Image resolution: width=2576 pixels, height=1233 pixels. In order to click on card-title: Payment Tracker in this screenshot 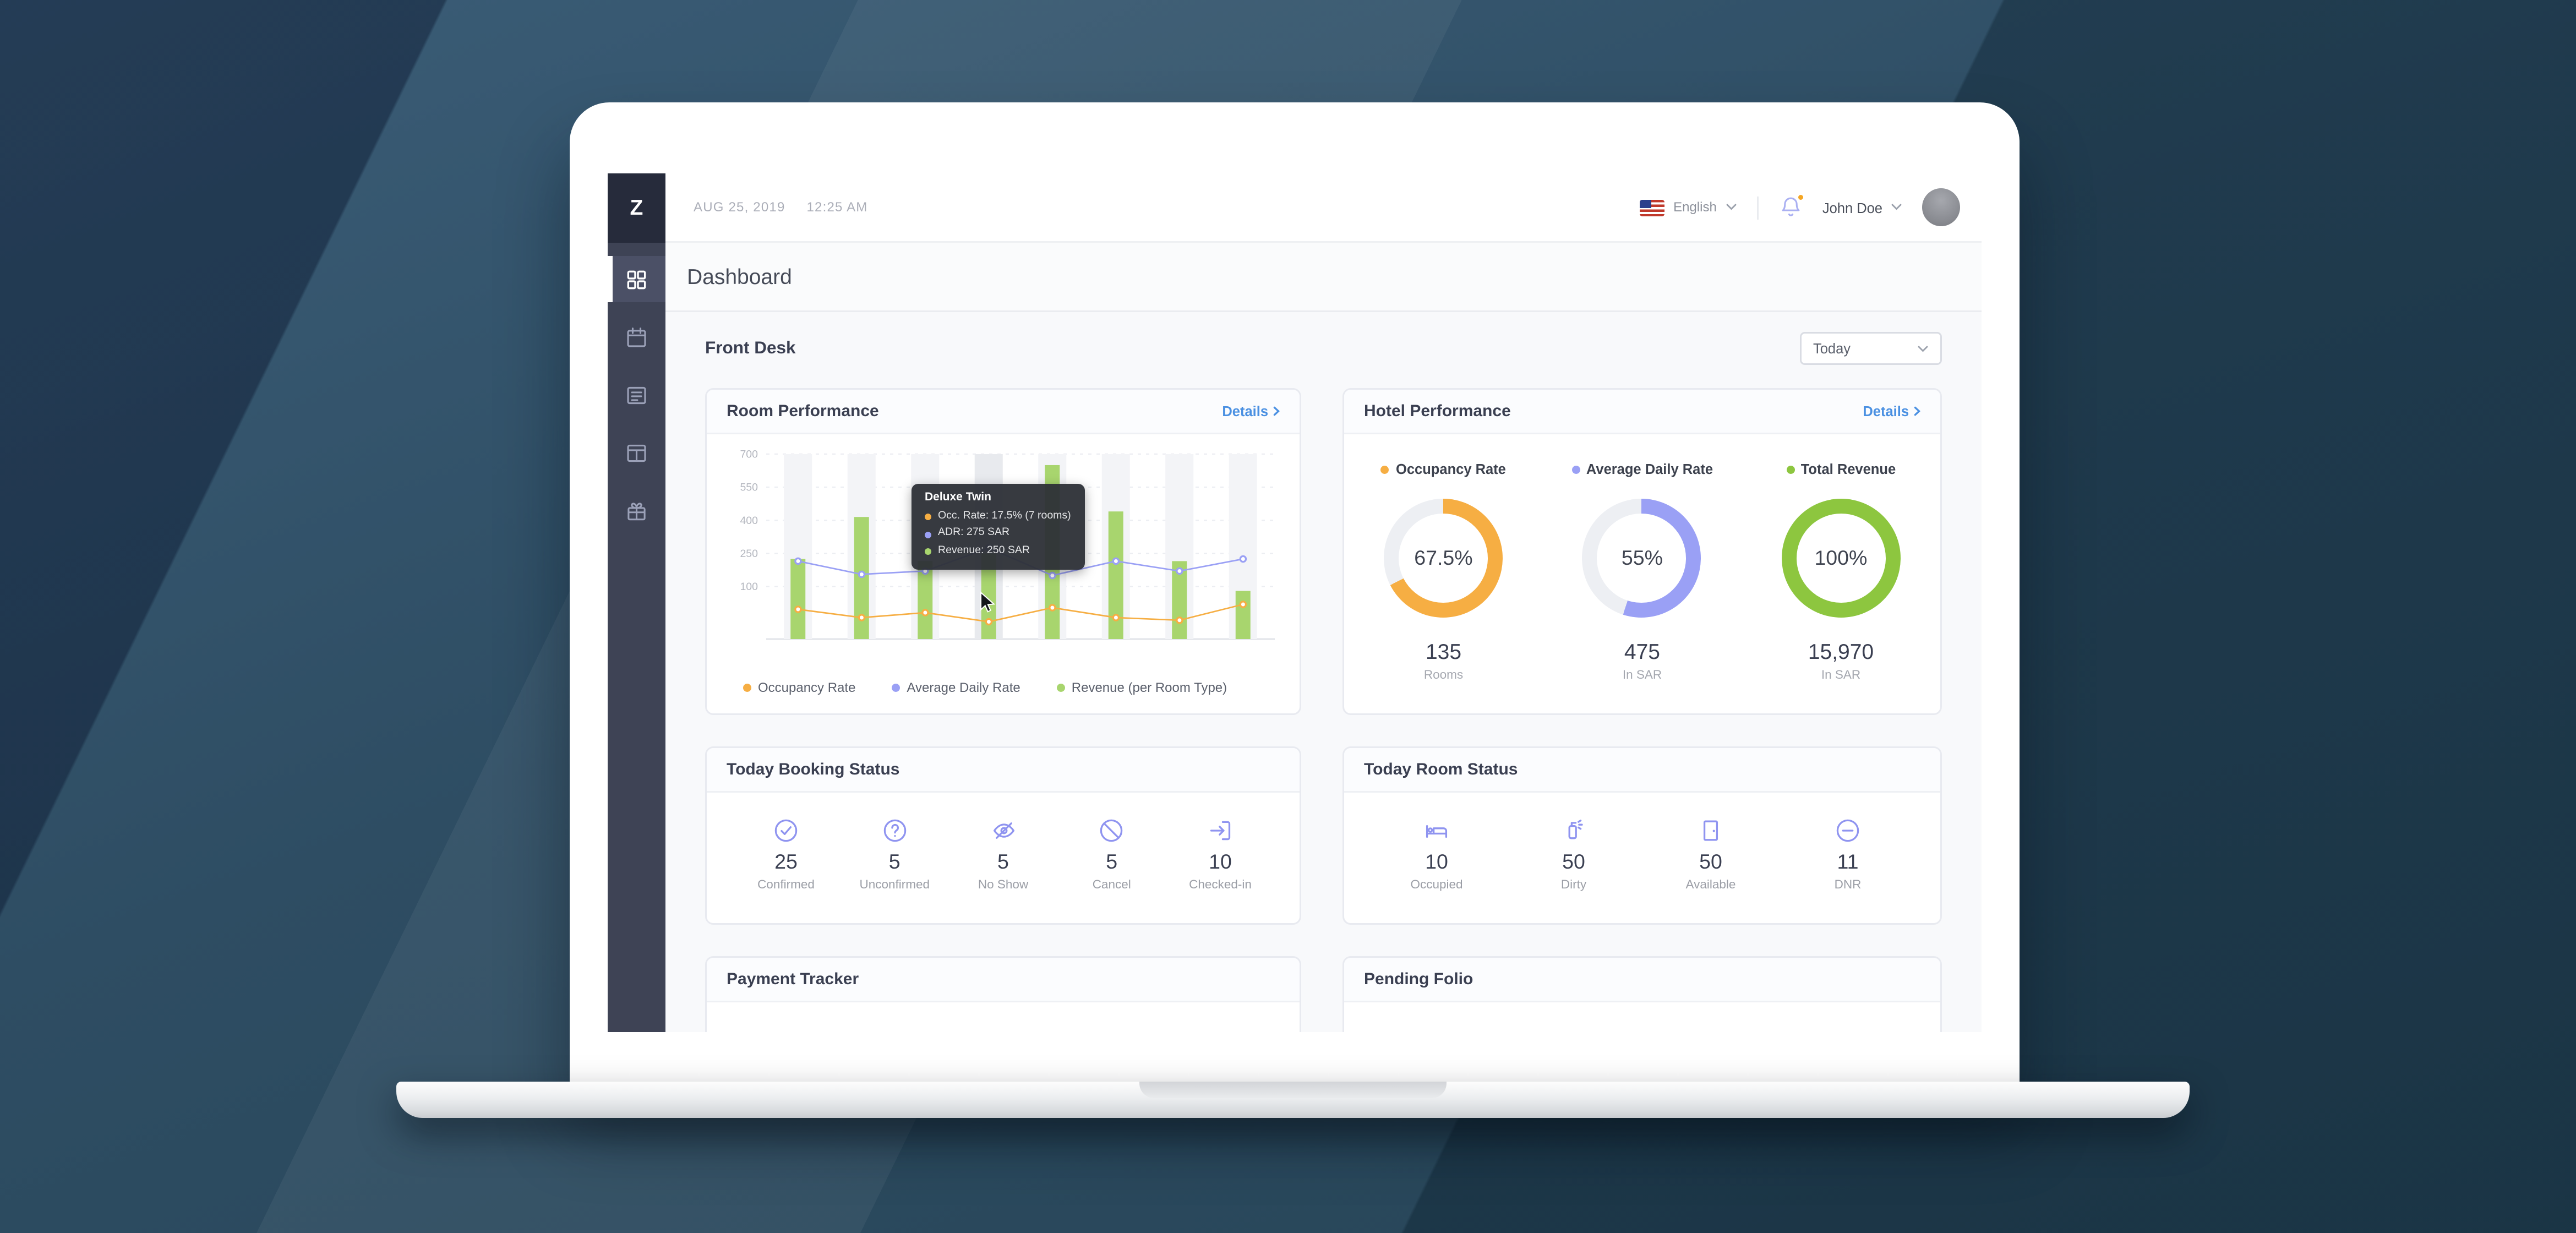, I will do `click(793, 979)`.